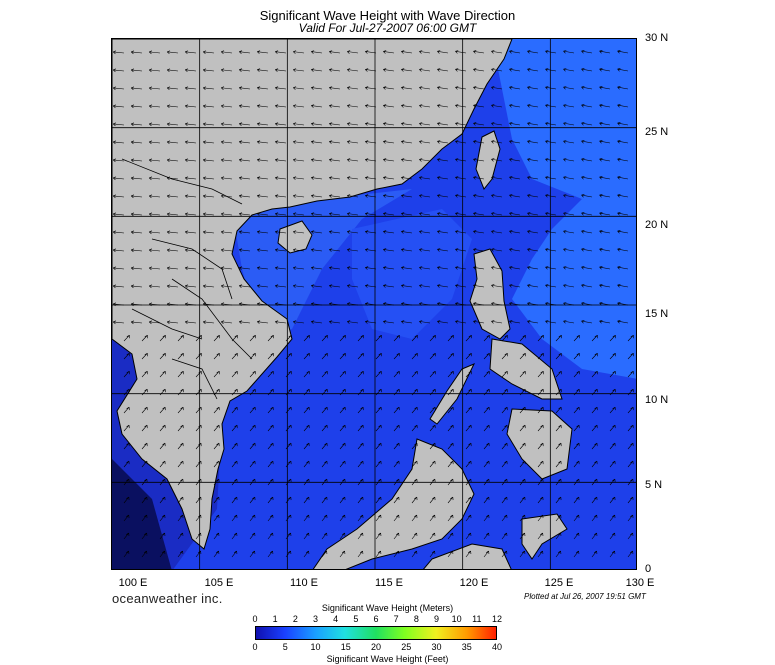 The width and height of the screenshot is (775, 665). Describe the element at coordinates (387, 608) in the screenshot. I see `legend-meters-title: Significant Wave Height (Meters)` at that location.